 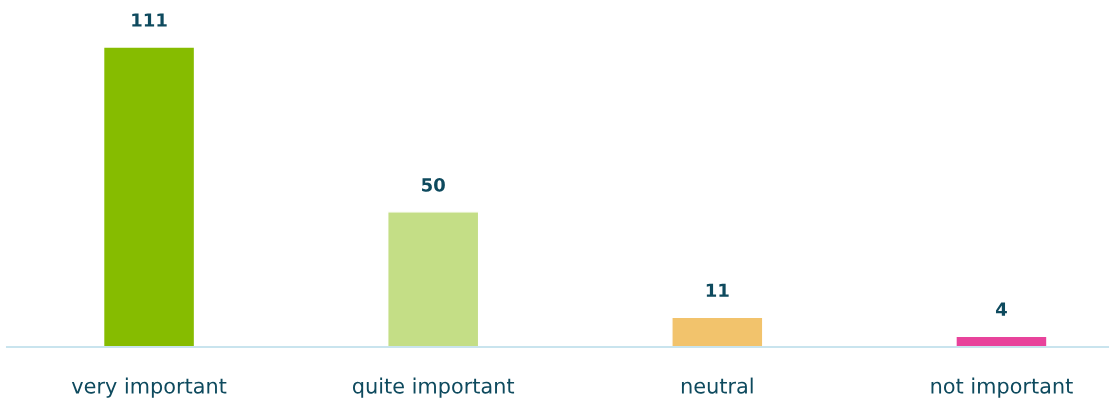 I want to click on data-label: 4, so click(x=1001, y=309).